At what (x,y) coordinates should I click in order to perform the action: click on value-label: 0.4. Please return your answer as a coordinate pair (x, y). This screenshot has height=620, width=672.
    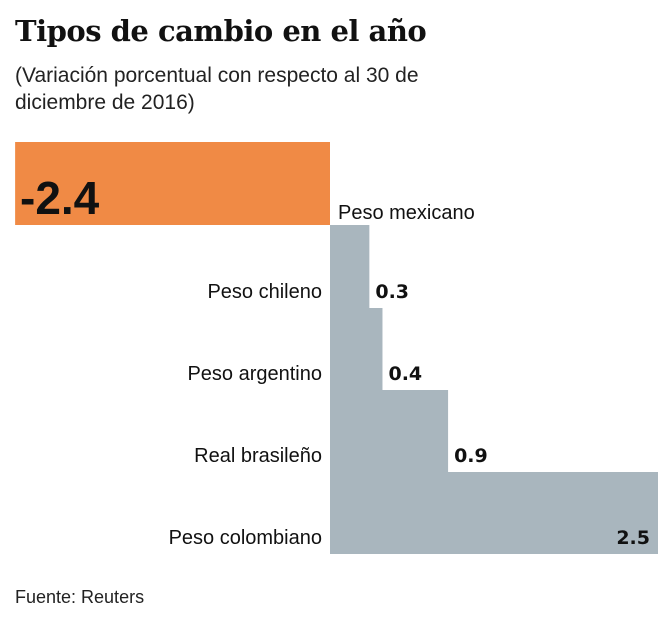
    Looking at the image, I should click on (405, 374).